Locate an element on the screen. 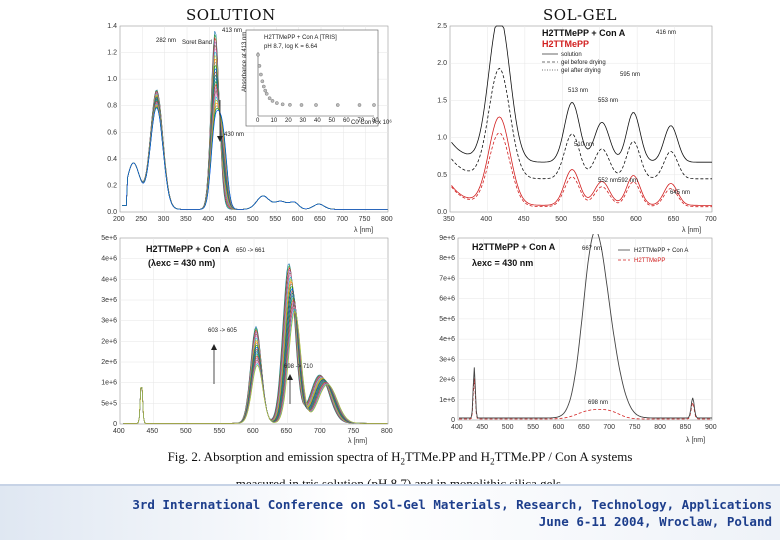 The image size is (780, 540). annot-553: 553 nm is located at coordinates (608, 101).